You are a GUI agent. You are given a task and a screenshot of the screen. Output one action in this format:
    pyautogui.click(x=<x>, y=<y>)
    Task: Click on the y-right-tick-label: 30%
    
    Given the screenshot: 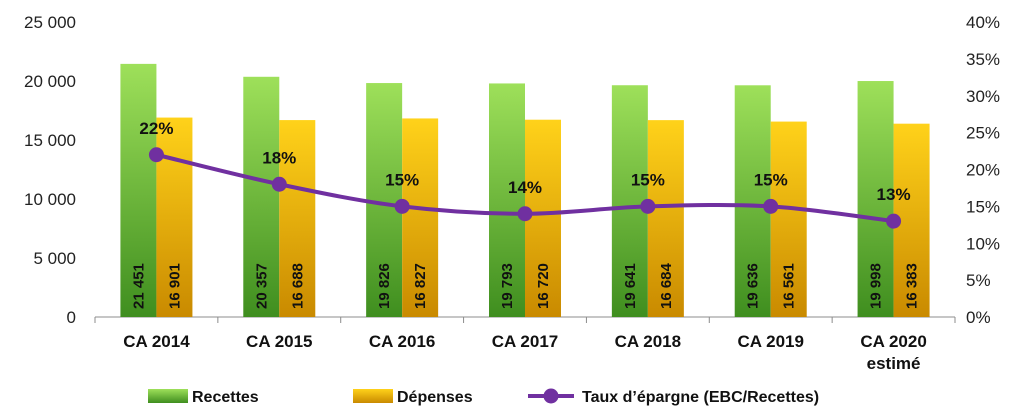 What is the action you would take?
    pyautogui.click(x=983, y=96)
    